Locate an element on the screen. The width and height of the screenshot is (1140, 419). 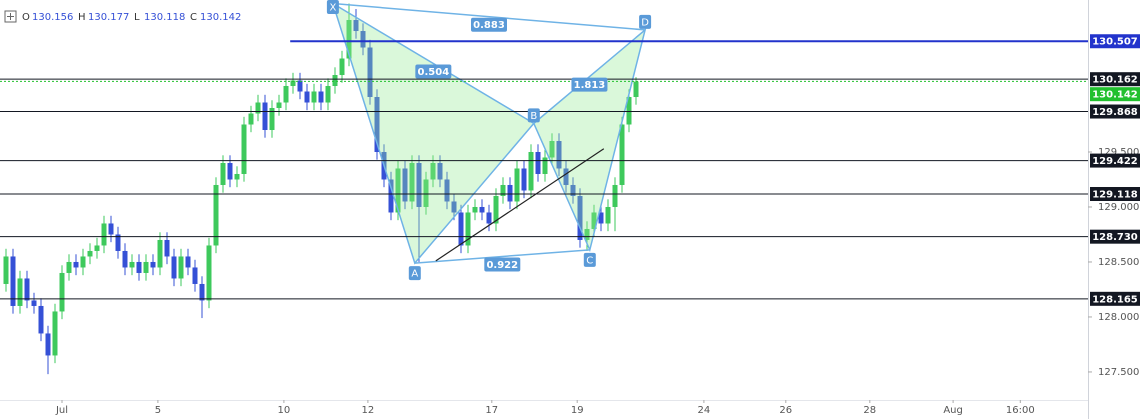
y-tick-label: 127.500 is located at coordinates (1118, 372).